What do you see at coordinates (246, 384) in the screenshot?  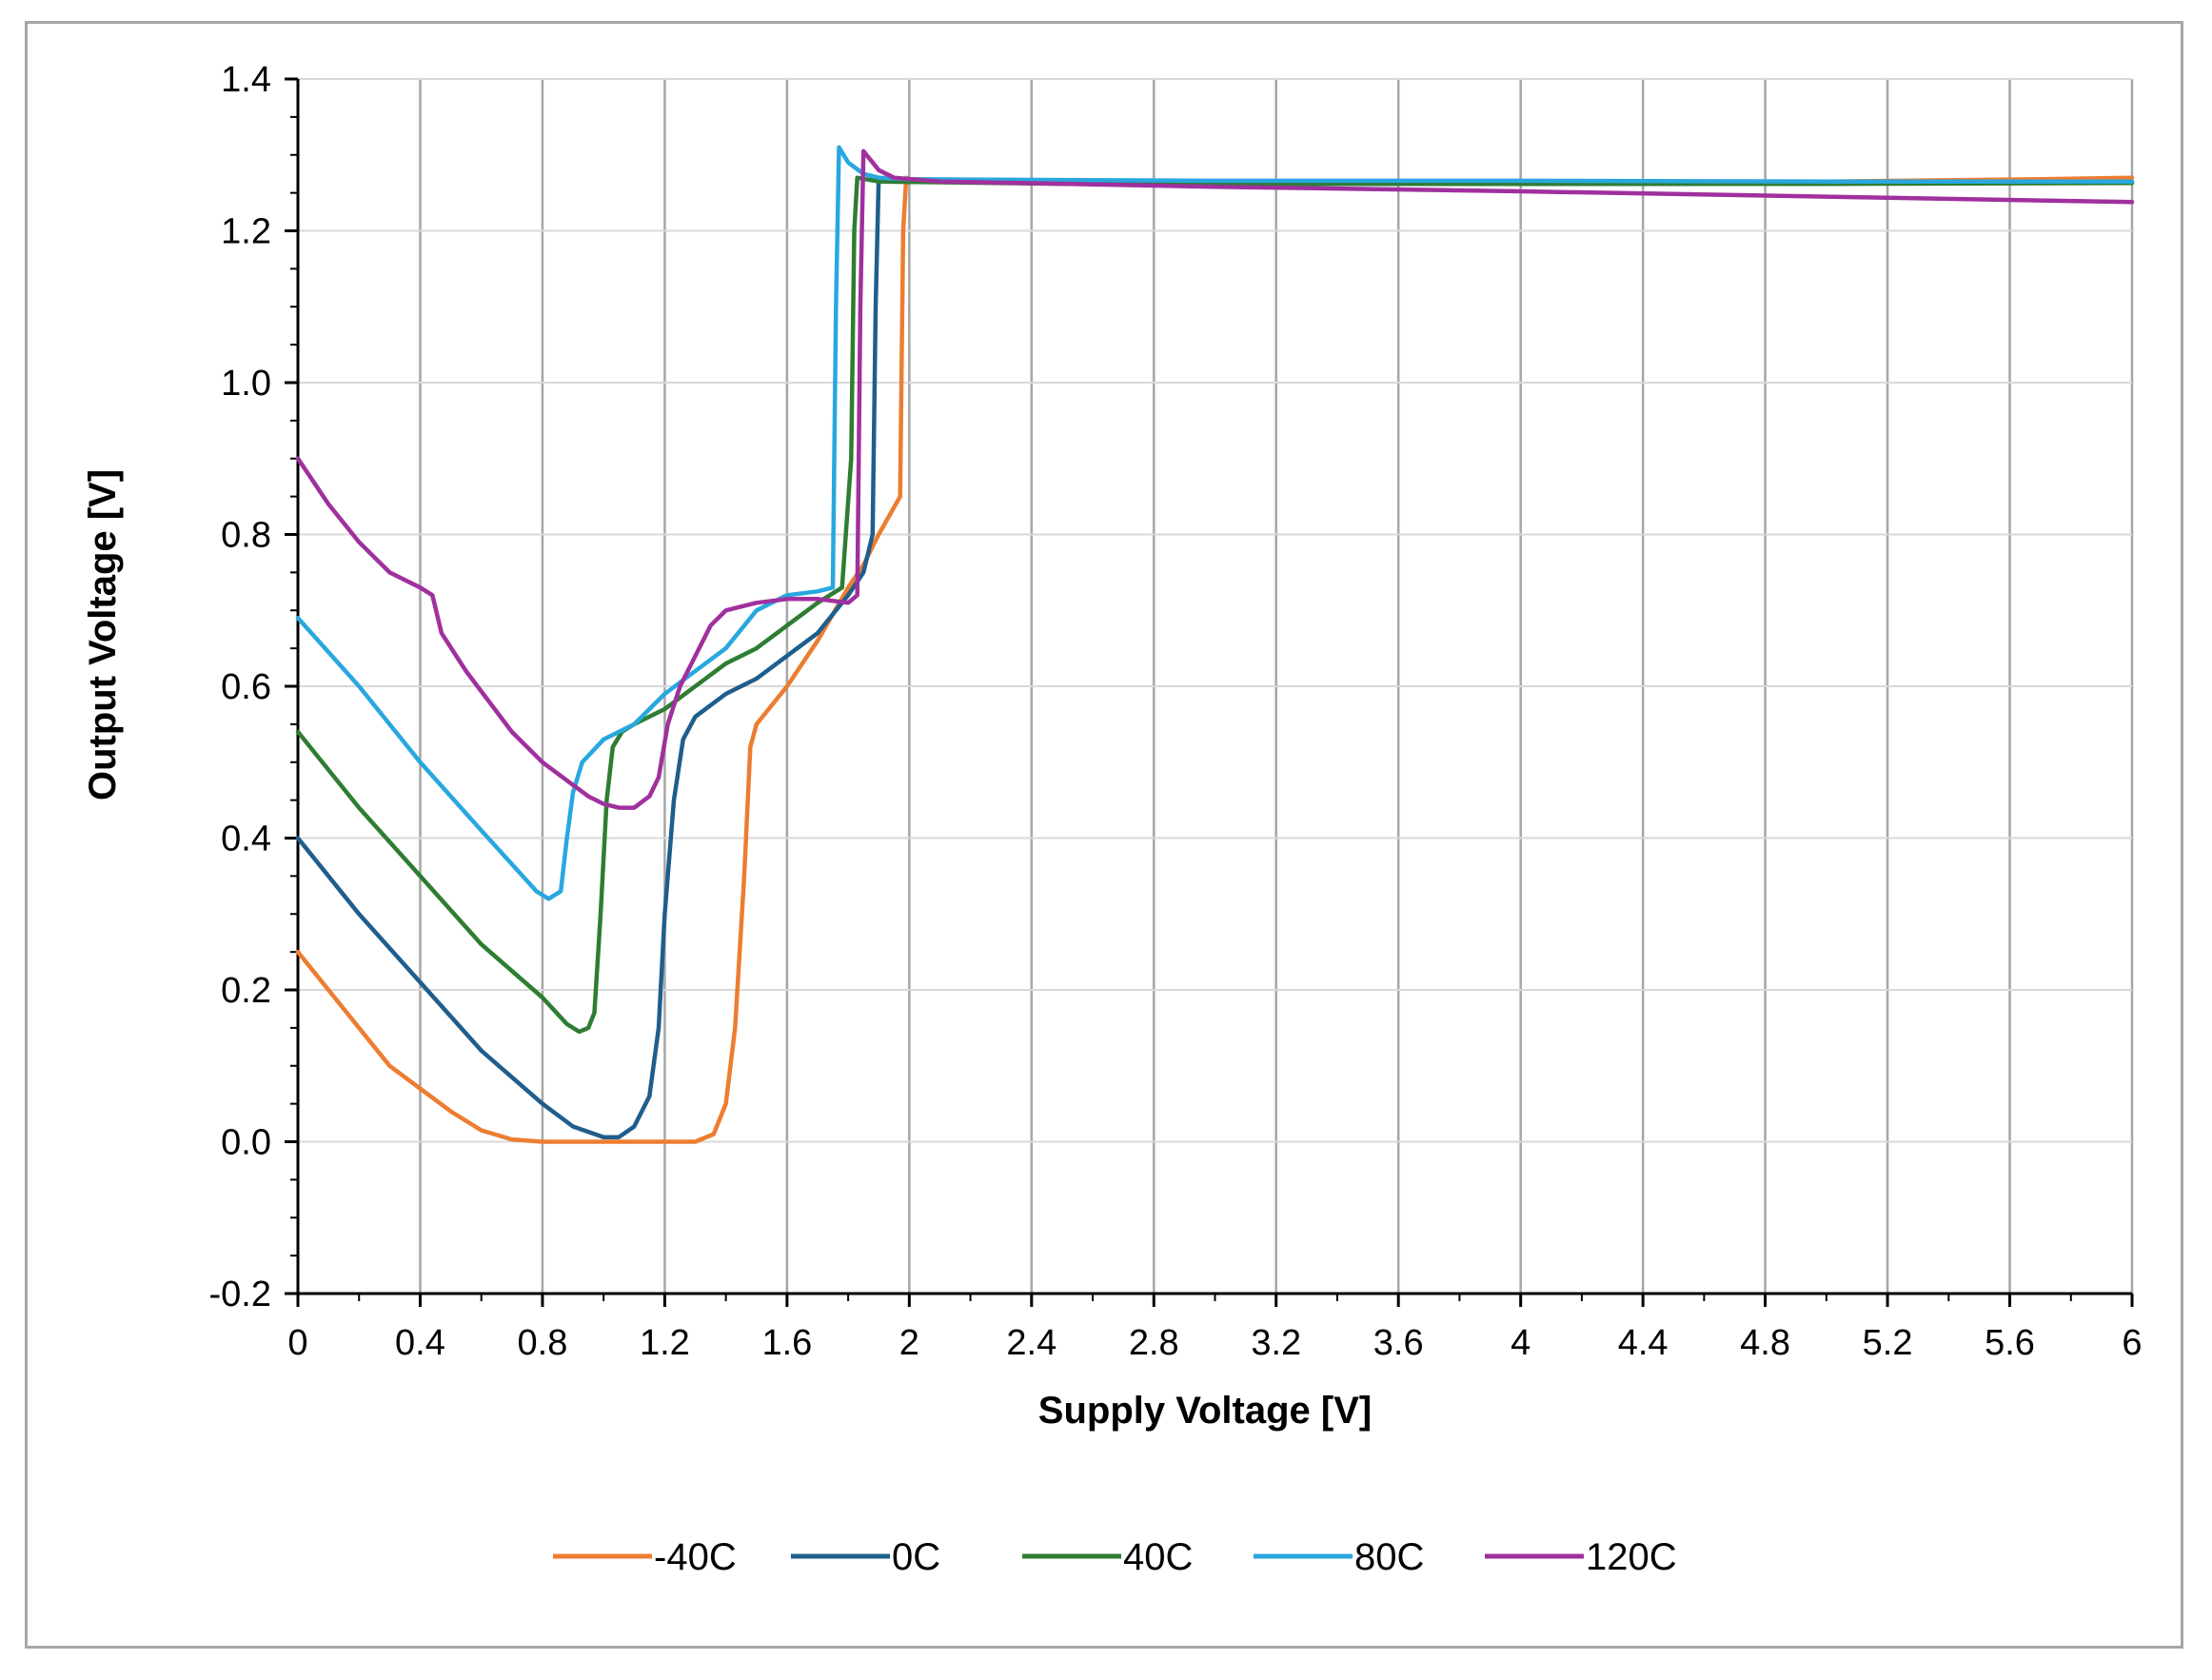 I see `y-tick-label: 1.0` at bounding box center [246, 384].